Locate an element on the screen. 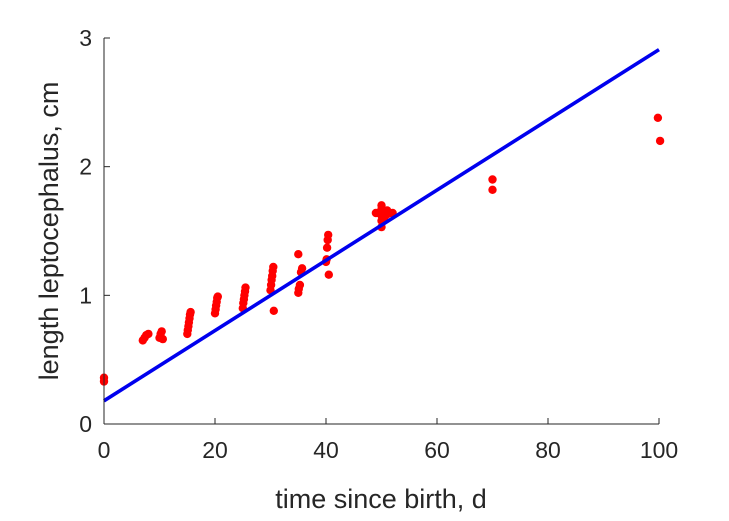  y-axis-label: length leptocephalus, cm is located at coordinates (49, 231).